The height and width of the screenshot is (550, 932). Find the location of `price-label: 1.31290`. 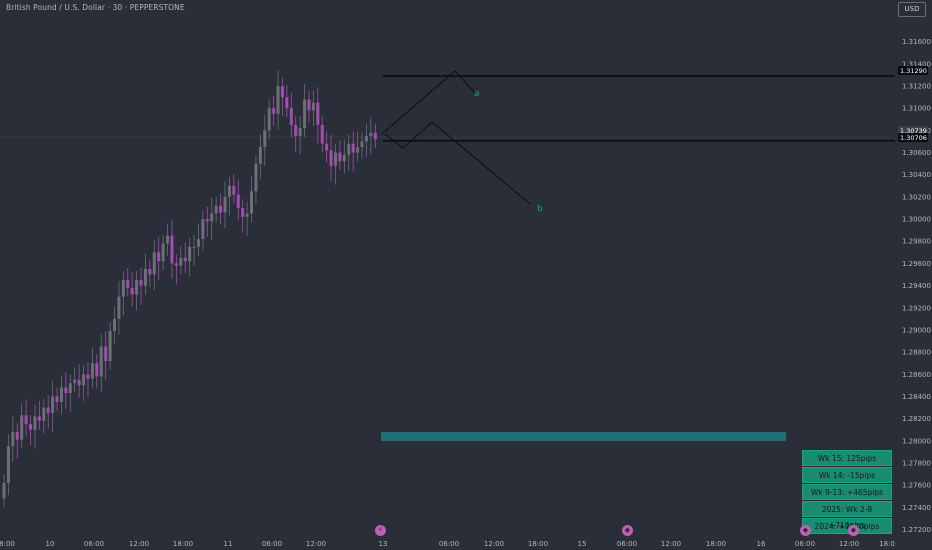

price-label: 1.31290 is located at coordinates (913, 71).